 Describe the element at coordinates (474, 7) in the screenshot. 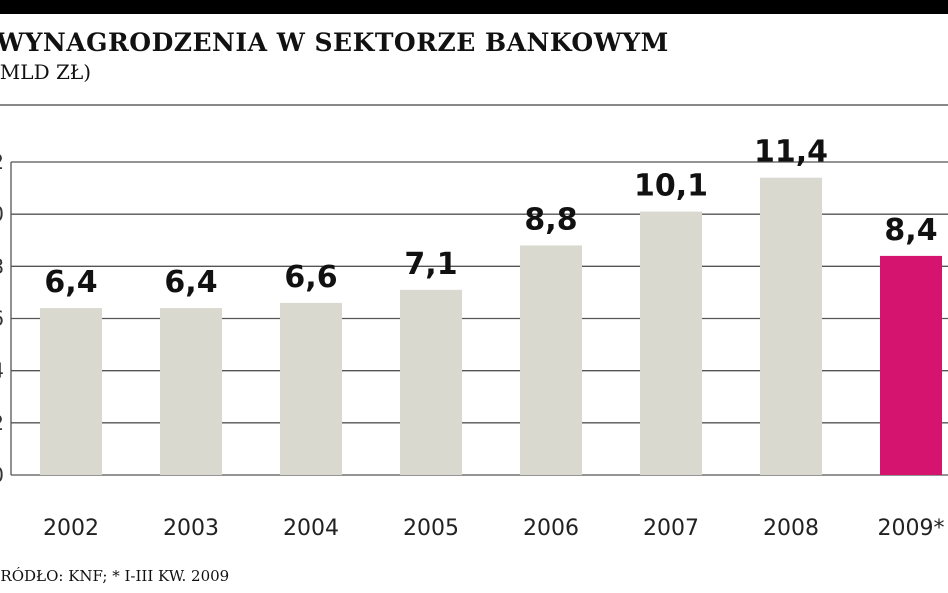

I see `top-bar` at that location.